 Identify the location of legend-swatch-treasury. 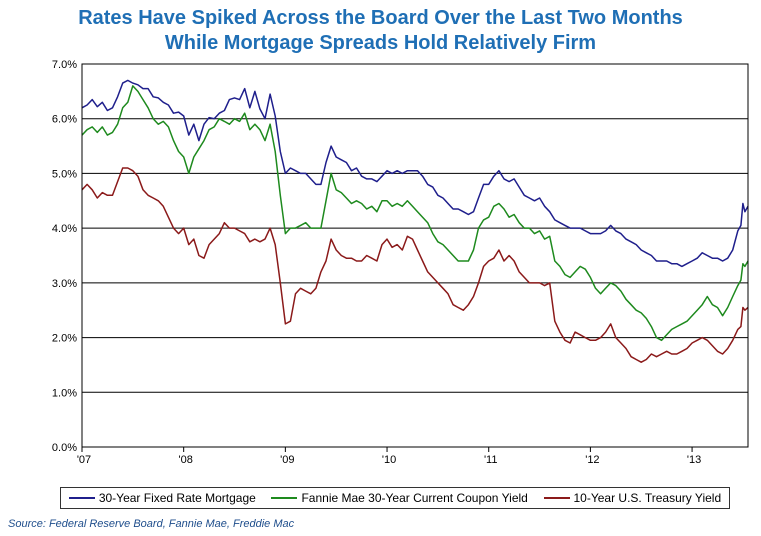
(556, 498).